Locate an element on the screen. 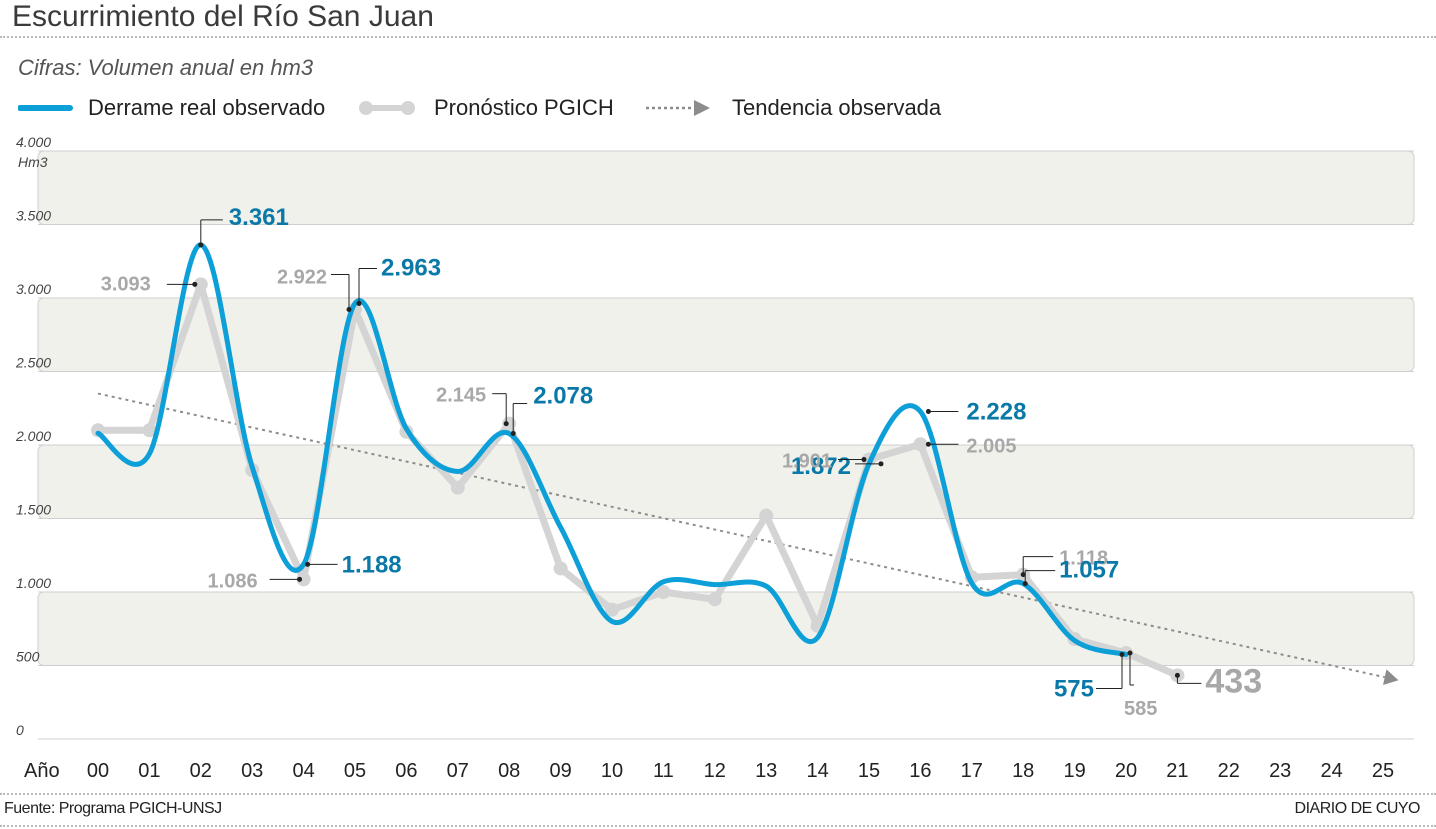  x-tick-label: 02 is located at coordinates (201, 771).